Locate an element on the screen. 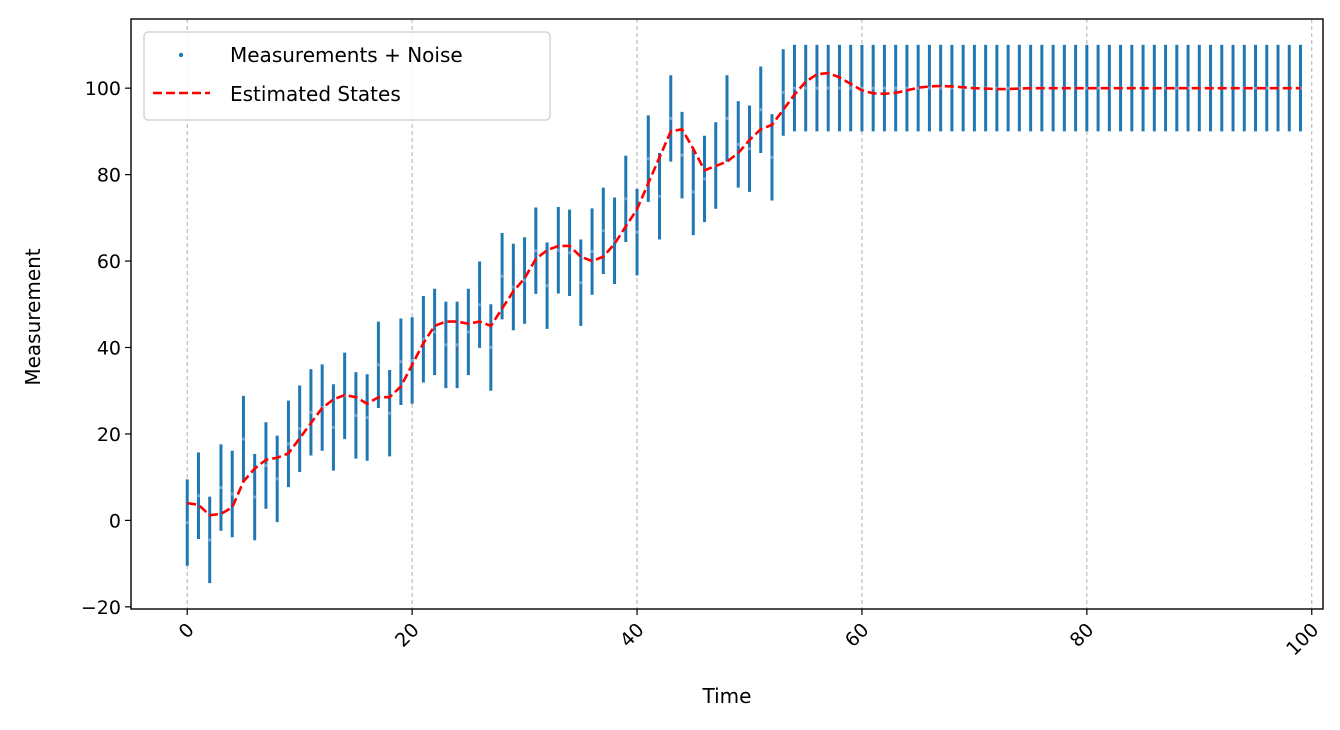 This screenshot has width=1340, height=730. y-tick-label-0: −20 is located at coordinates (101, 608).